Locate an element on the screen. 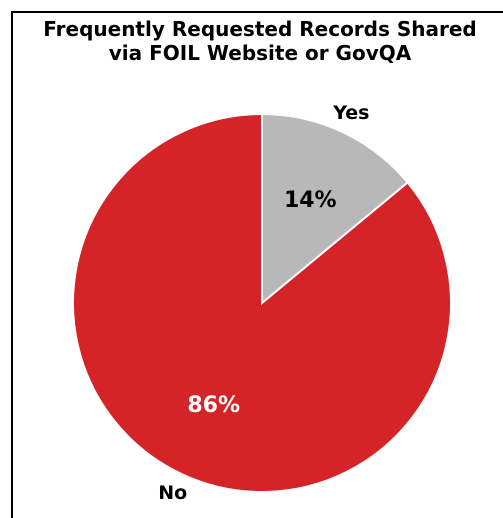  slice-value-label-yes: 14% is located at coordinates (310, 200).